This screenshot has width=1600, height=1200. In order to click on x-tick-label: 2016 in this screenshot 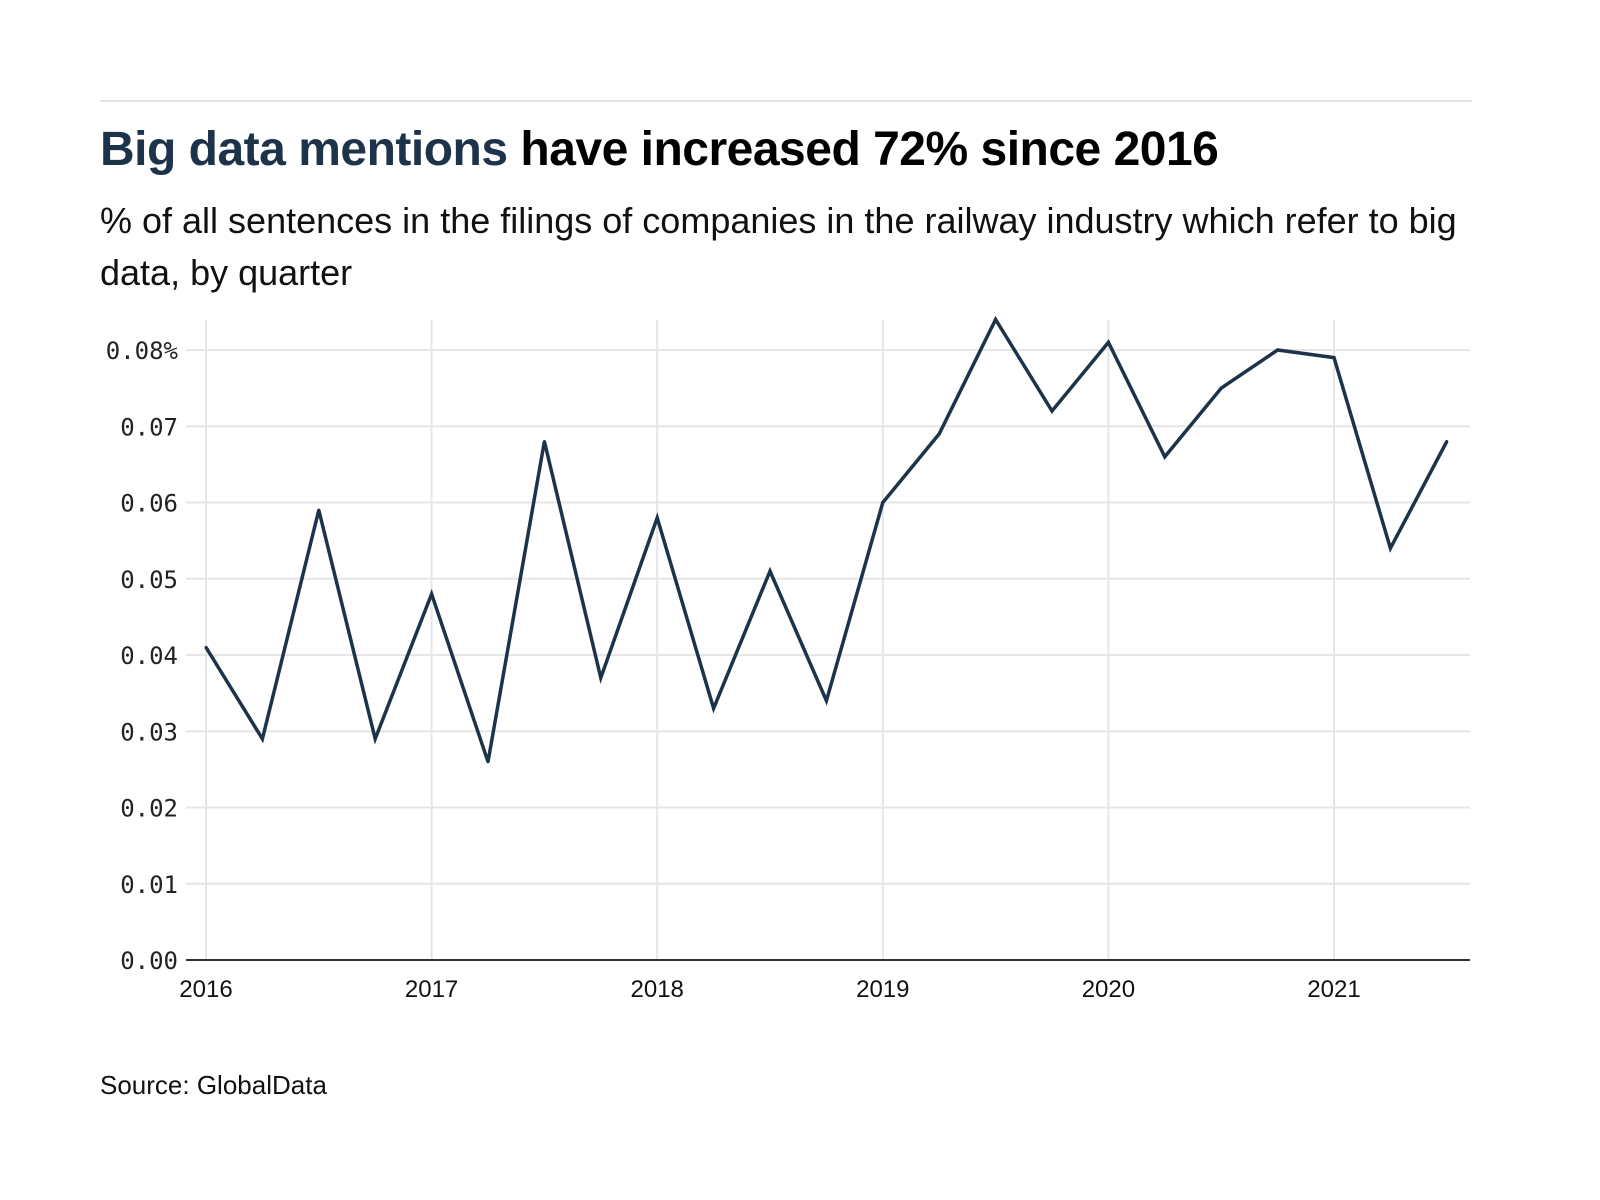, I will do `click(205, 989)`.